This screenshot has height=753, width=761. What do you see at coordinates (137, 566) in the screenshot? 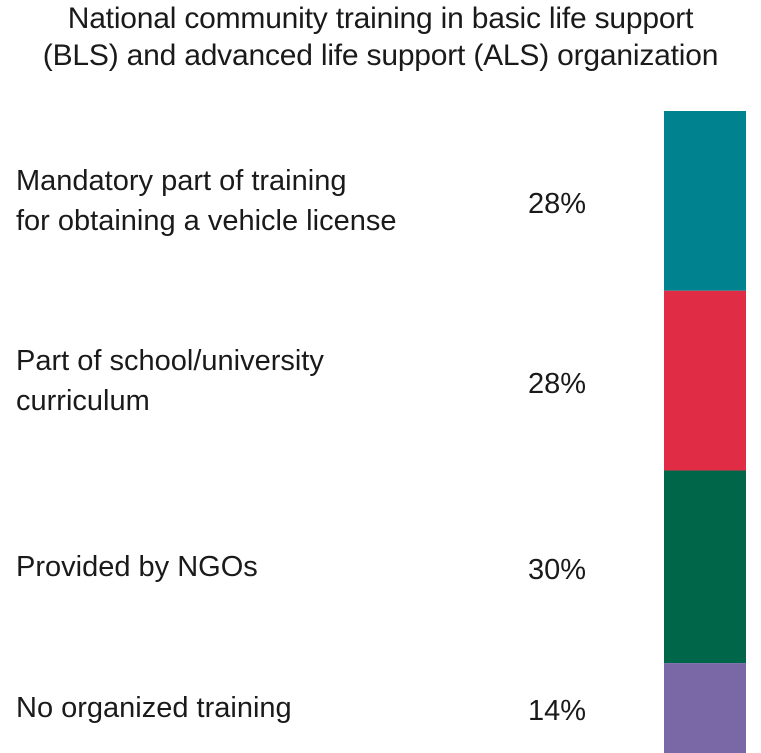
I see `category-label-3: Provided by NGOs` at bounding box center [137, 566].